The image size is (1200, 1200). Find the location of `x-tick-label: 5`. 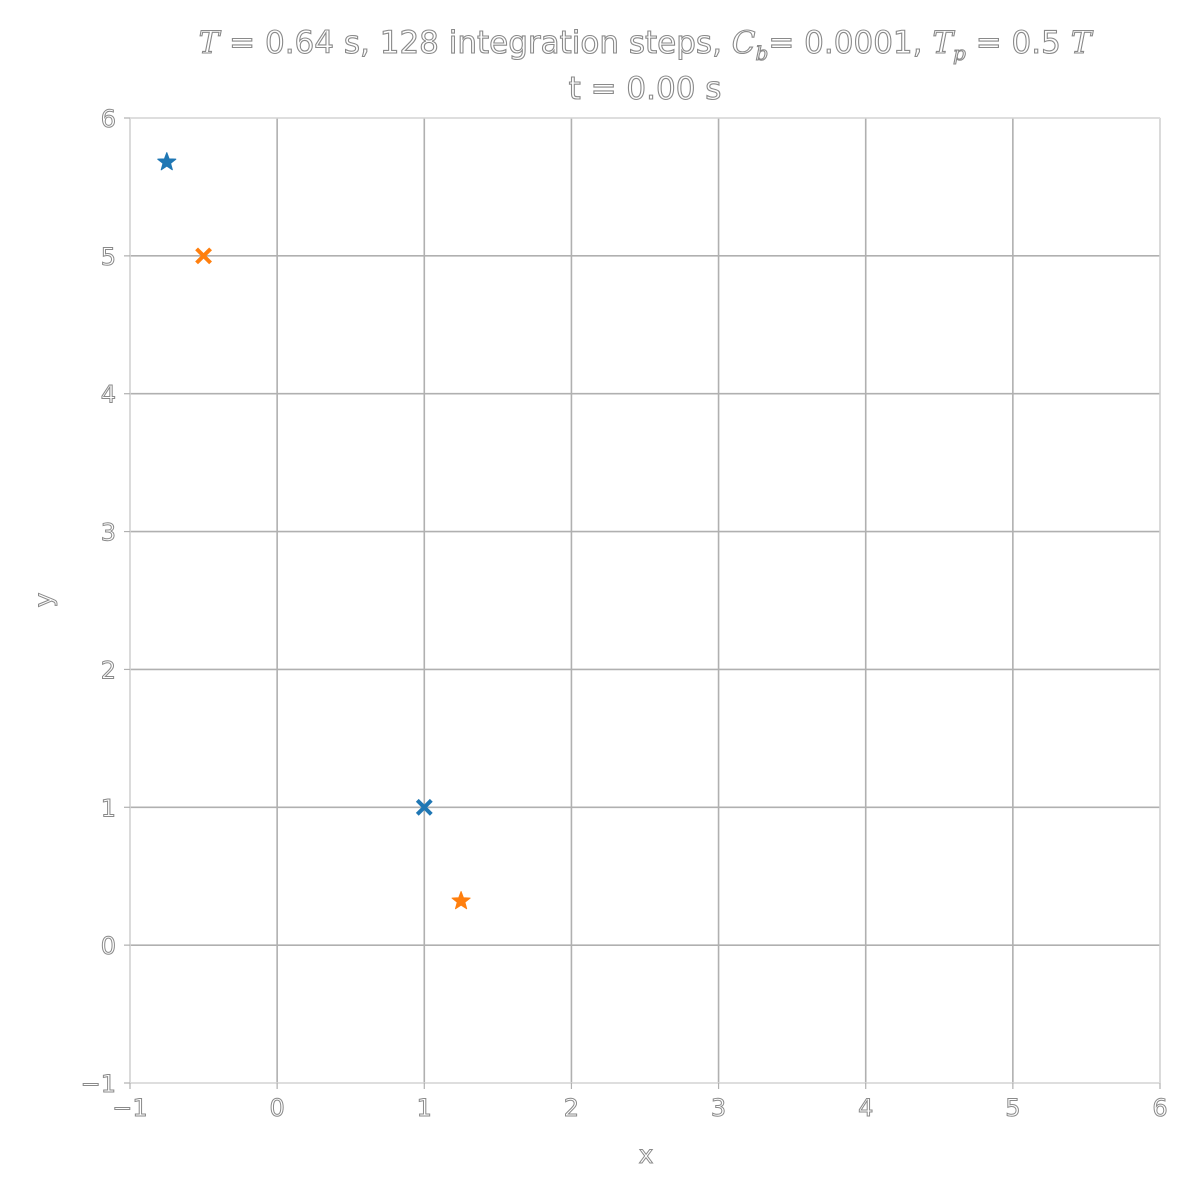

x-tick-label: 5 is located at coordinates (1012, 1108).